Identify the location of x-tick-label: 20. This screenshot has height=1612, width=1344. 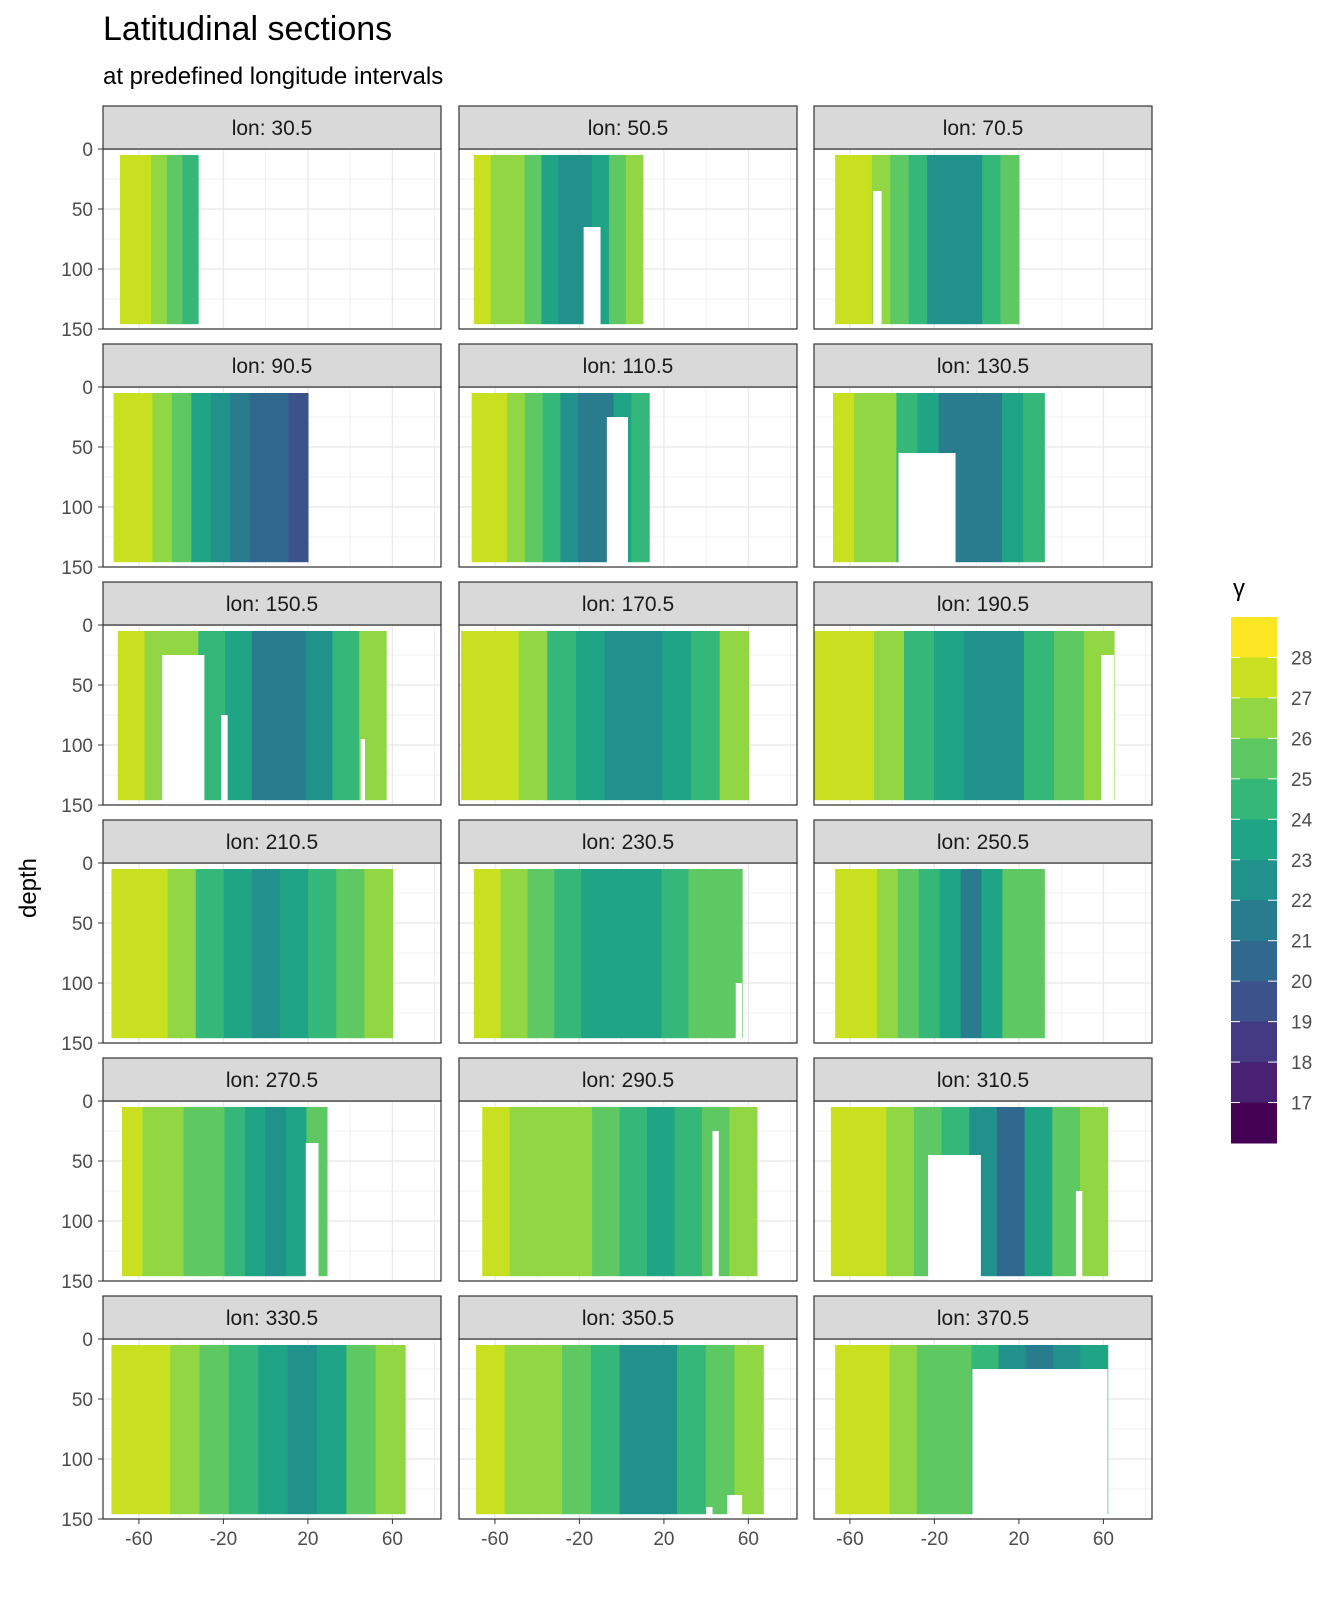
(307, 1539).